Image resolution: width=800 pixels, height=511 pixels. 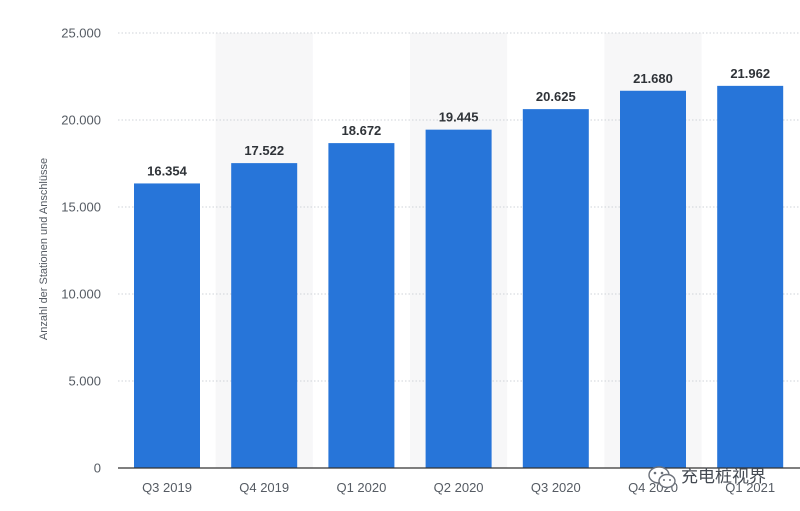 What do you see at coordinates (167, 487) in the screenshot?
I see `x-tick-label: Q3 2019` at bounding box center [167, 487].